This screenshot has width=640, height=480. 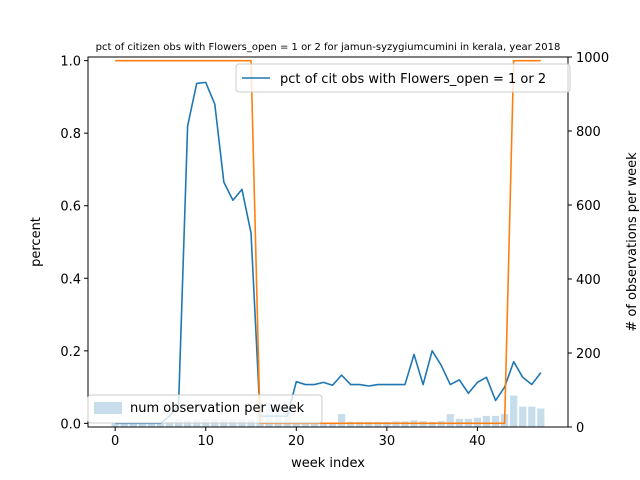 What do you see at coordinates (70, 279) in the screenshot?
I see `y-tick-label: 0.4` at bounding box center [70, 279].